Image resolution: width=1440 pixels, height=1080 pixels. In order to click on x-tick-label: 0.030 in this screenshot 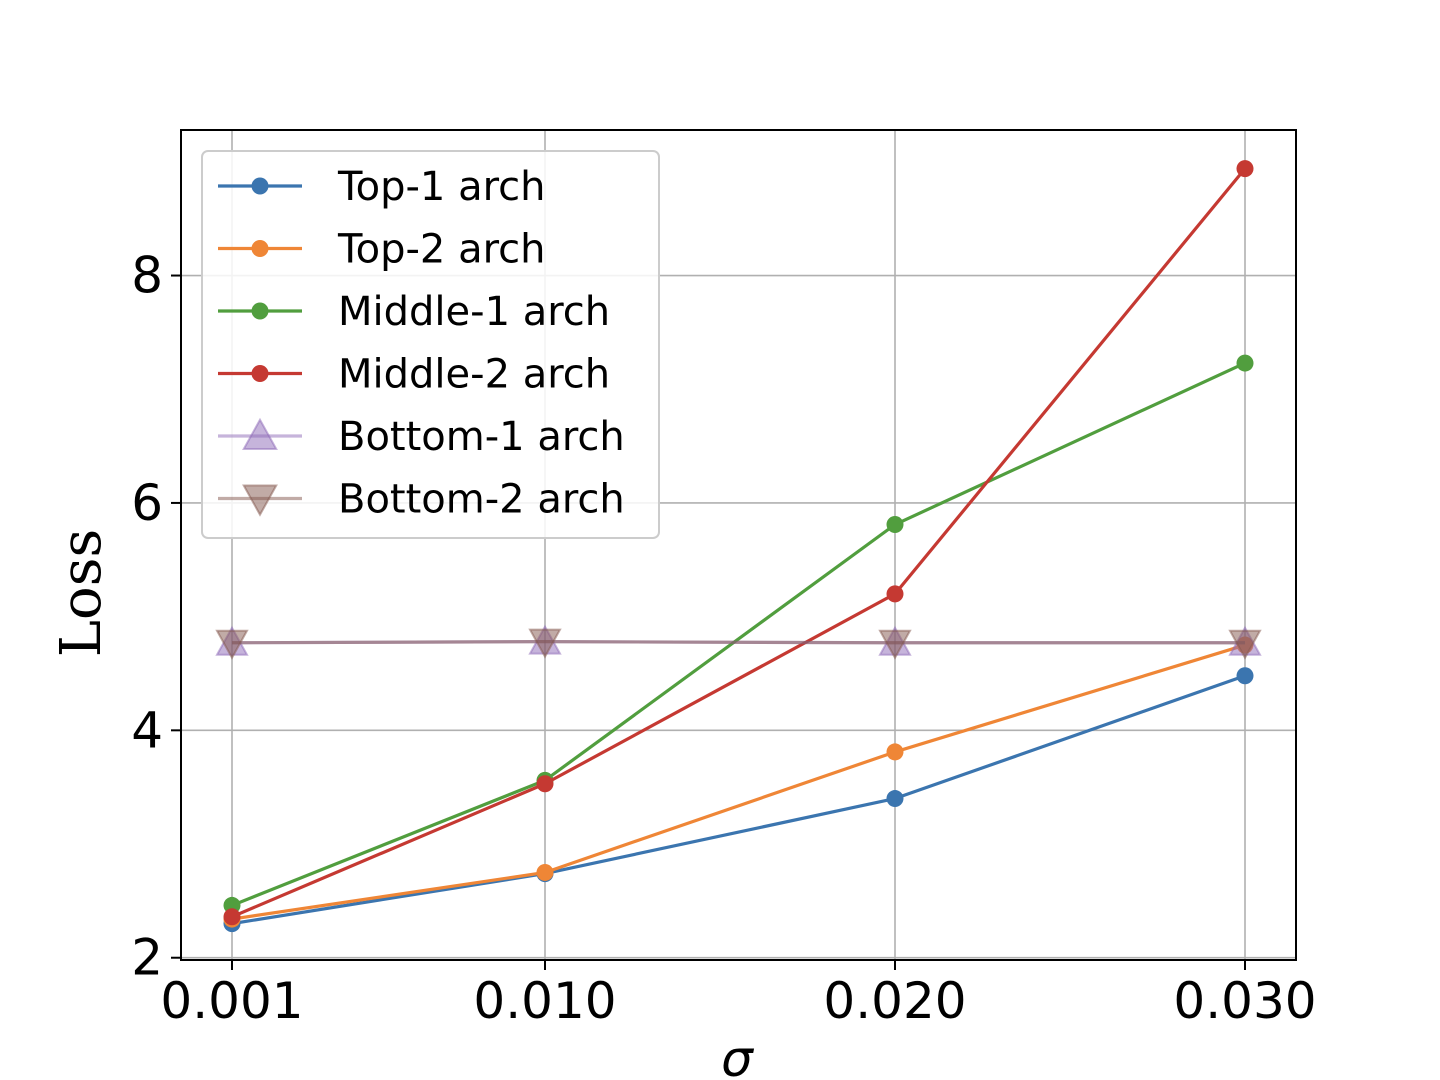, I will do `click(1244, 1001)`.